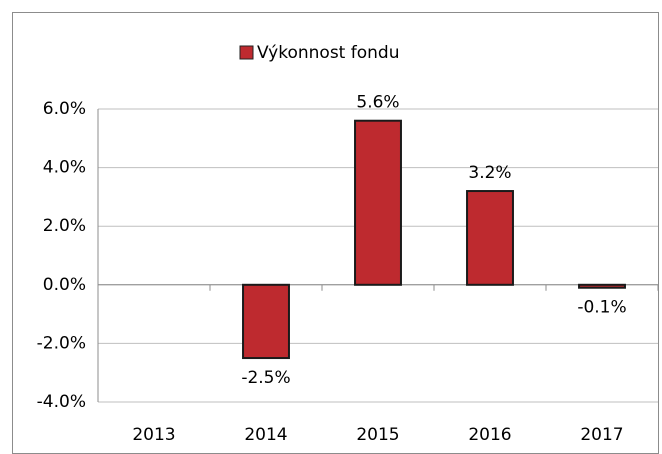 The width and height of the screenshot is (662, 454). Describe the element at coordinates (489, 435) in the screenshot. I see `x-tick-label: 2016` at that location.